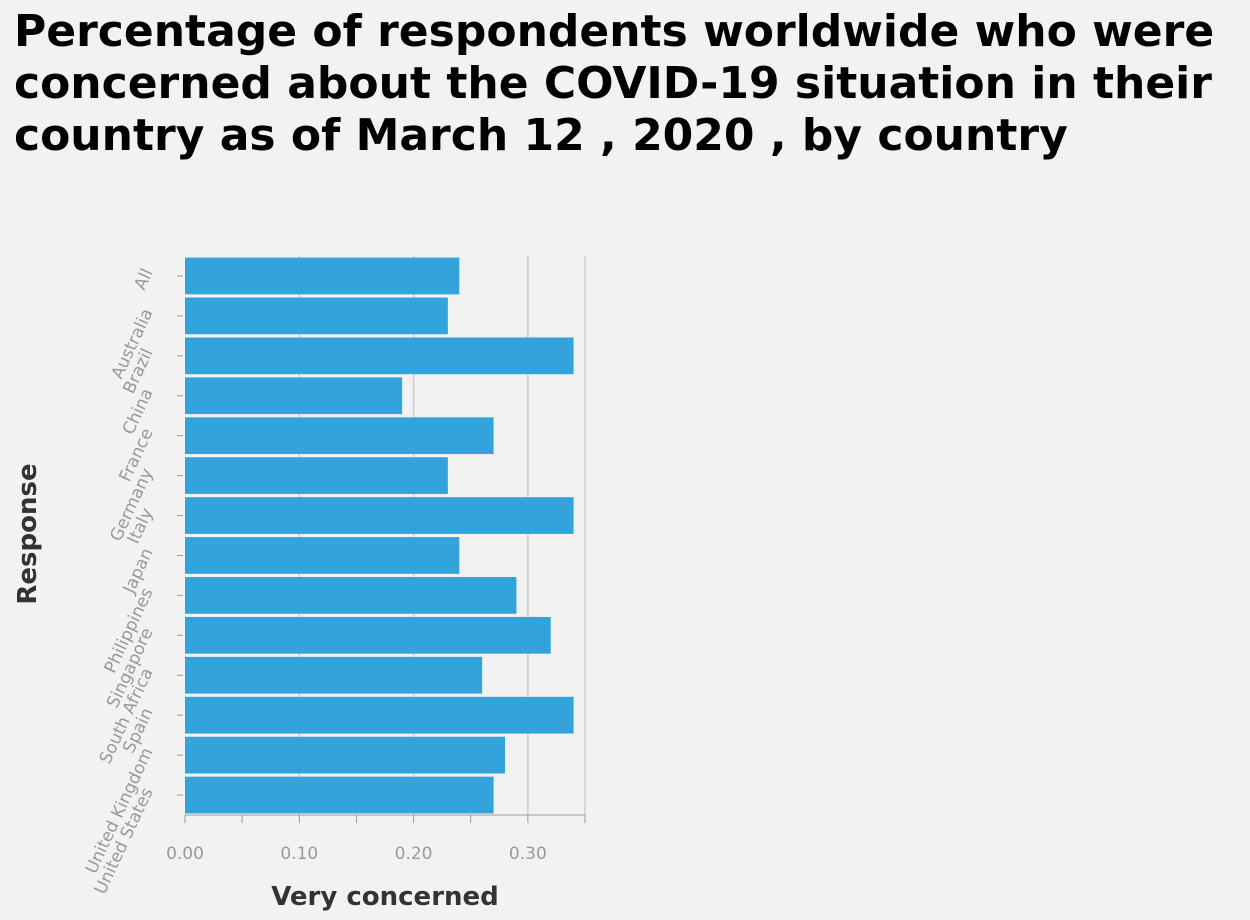 The height and width of the screenshot is (920, 1250). What do you see at coordinates (528, 854) in the screenshot?
I see `x-tick-label: 0.30` at bounding box center [528, 854].